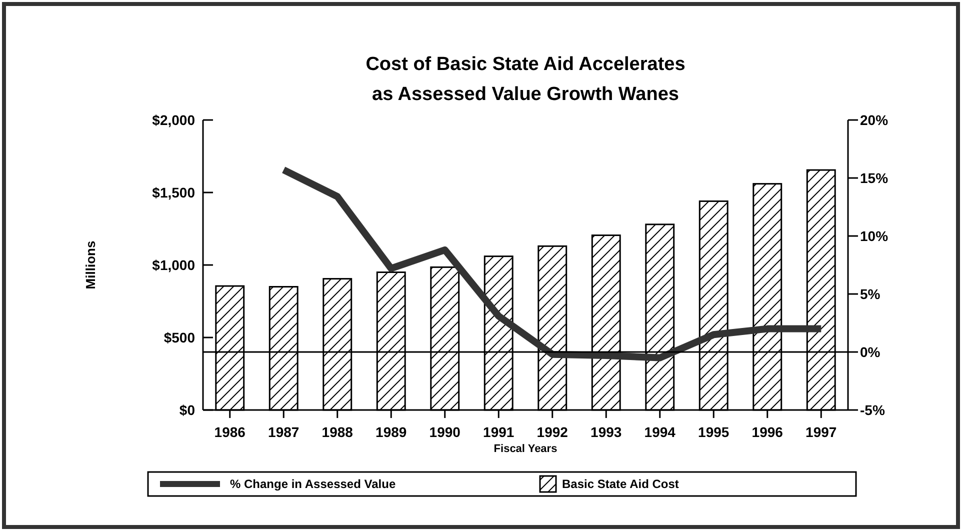  Describe the element at coordinates (873, 410) in the screenshot. I see `y2-tick-label: -5%` at that location.